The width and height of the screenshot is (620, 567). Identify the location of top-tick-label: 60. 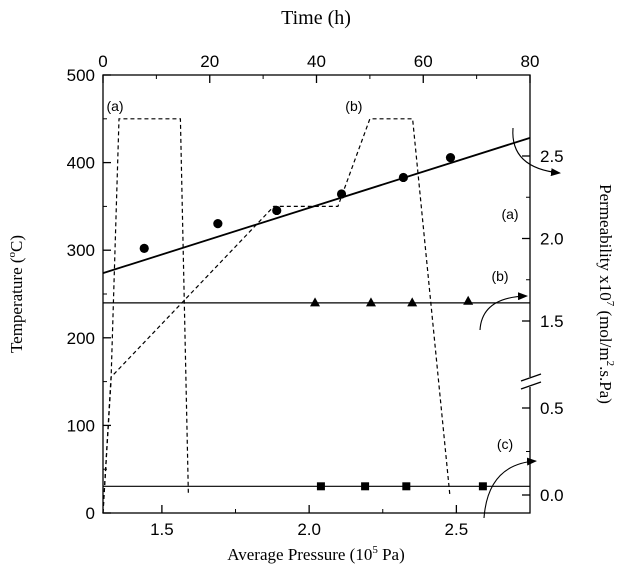
(423, 61).